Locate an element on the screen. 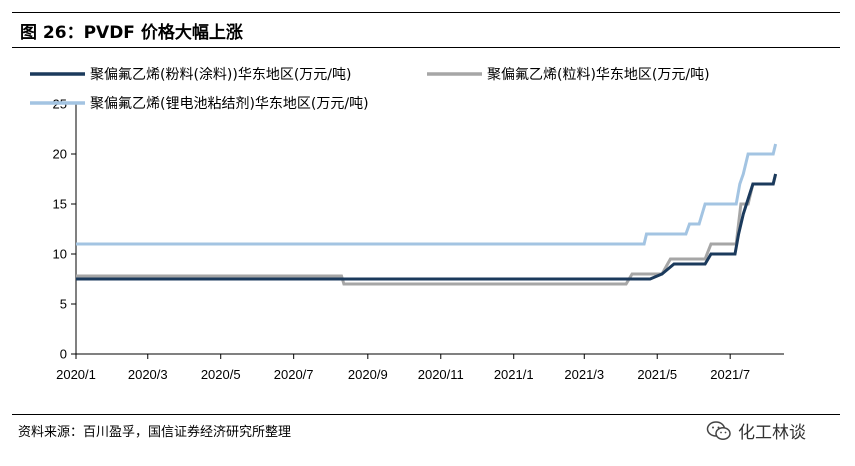  x-tick-label: 2020/7 is located at coordinates (294, 374).